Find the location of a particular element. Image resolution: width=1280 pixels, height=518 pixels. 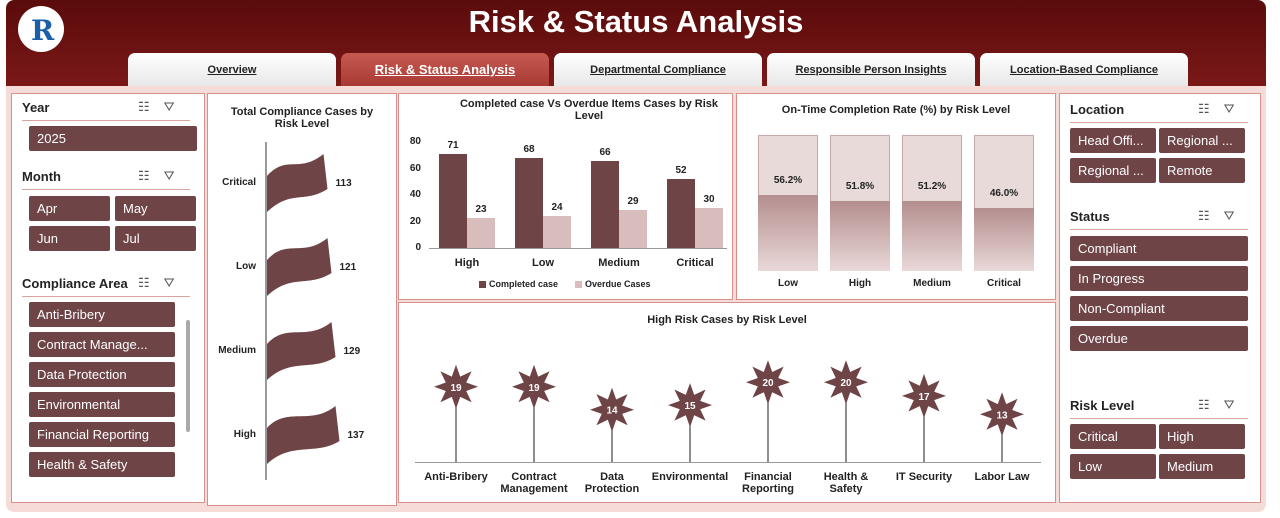

area-slicer-tools: ☷⛛ is located at coordinates (163, 283).